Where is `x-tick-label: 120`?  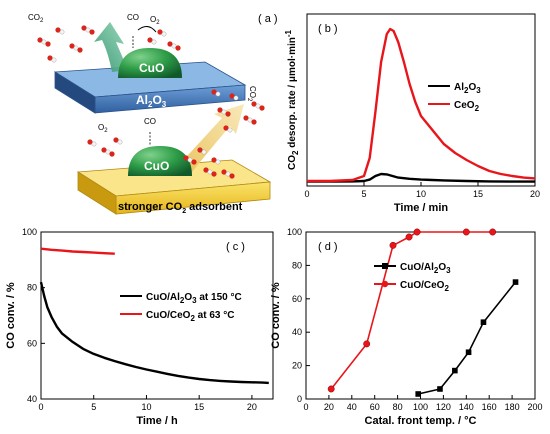
x-tick-label: 120 is located at coordinates (443, 407).